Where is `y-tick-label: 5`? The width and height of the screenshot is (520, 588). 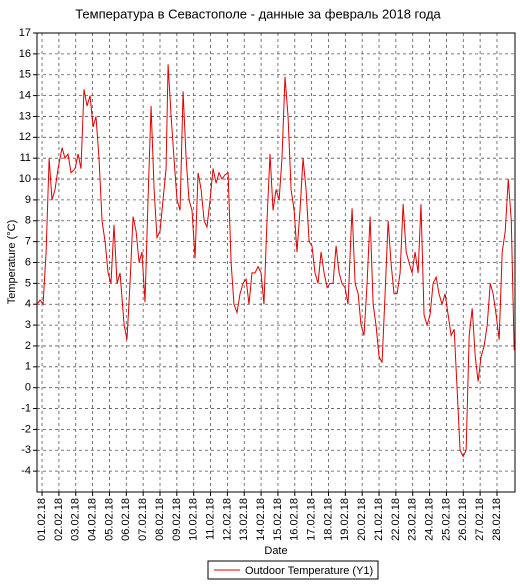
y-tick-label: 5 is located at coordinates (28, 283).